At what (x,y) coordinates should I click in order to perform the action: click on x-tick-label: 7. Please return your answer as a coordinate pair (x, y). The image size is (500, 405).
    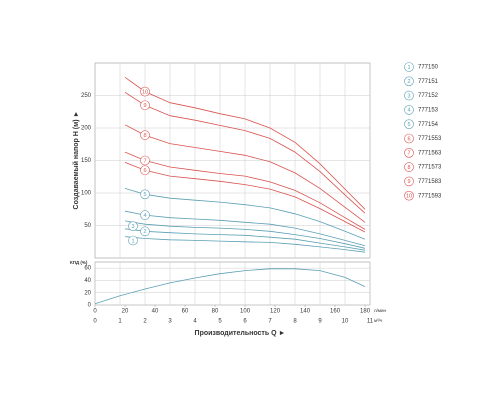
    Looking at the image, I should click on (270, 322).